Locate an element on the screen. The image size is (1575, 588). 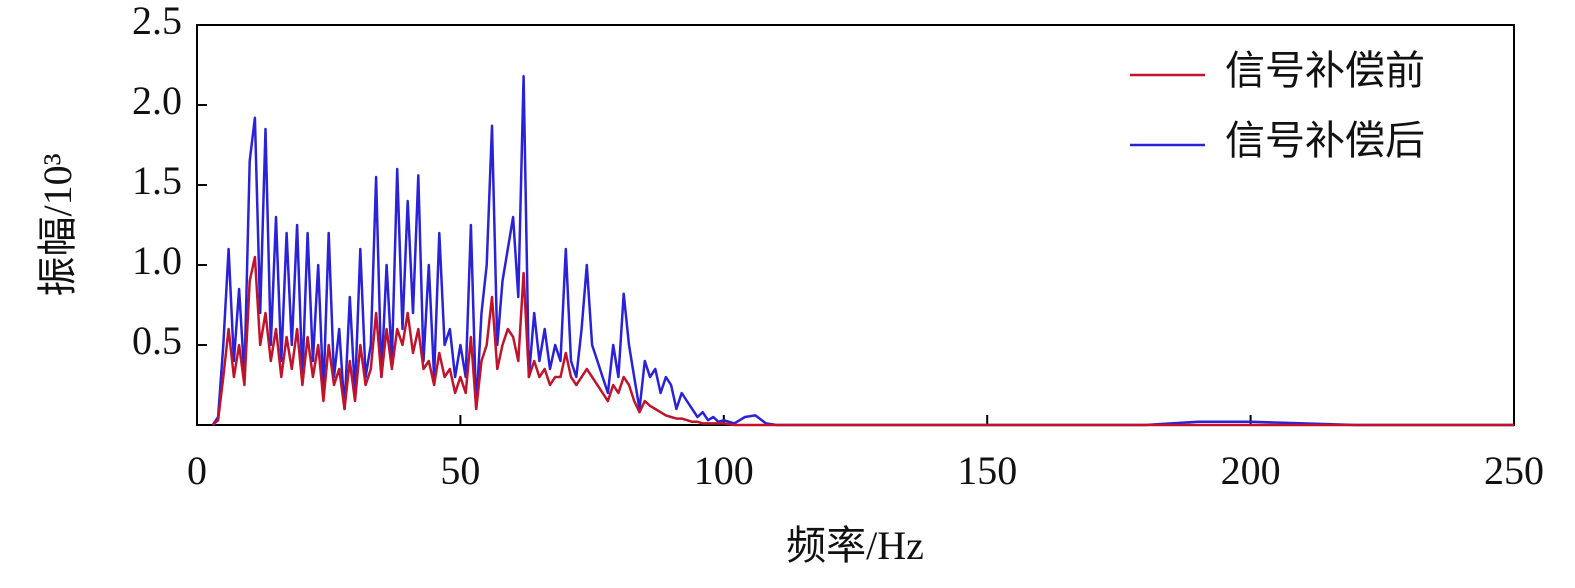
y-tick-label: 2.0 is located at coordinates (157, 100).